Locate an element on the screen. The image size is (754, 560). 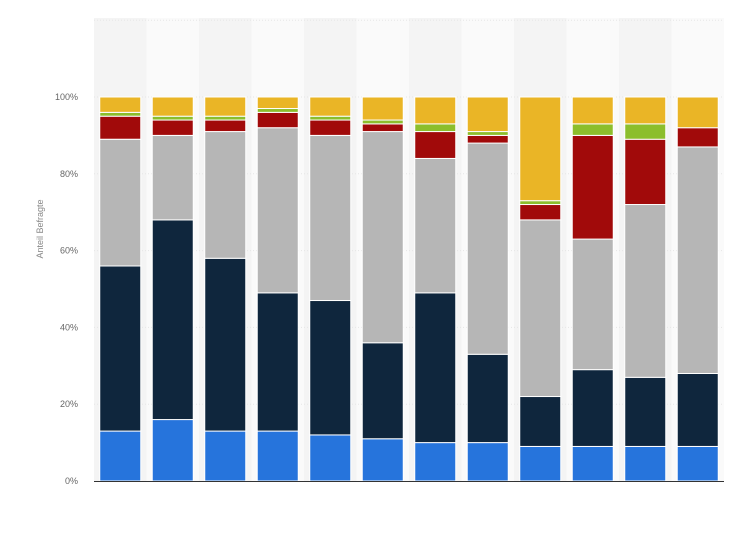
y-tick-label: 100% is located at coordinates (66, 97).